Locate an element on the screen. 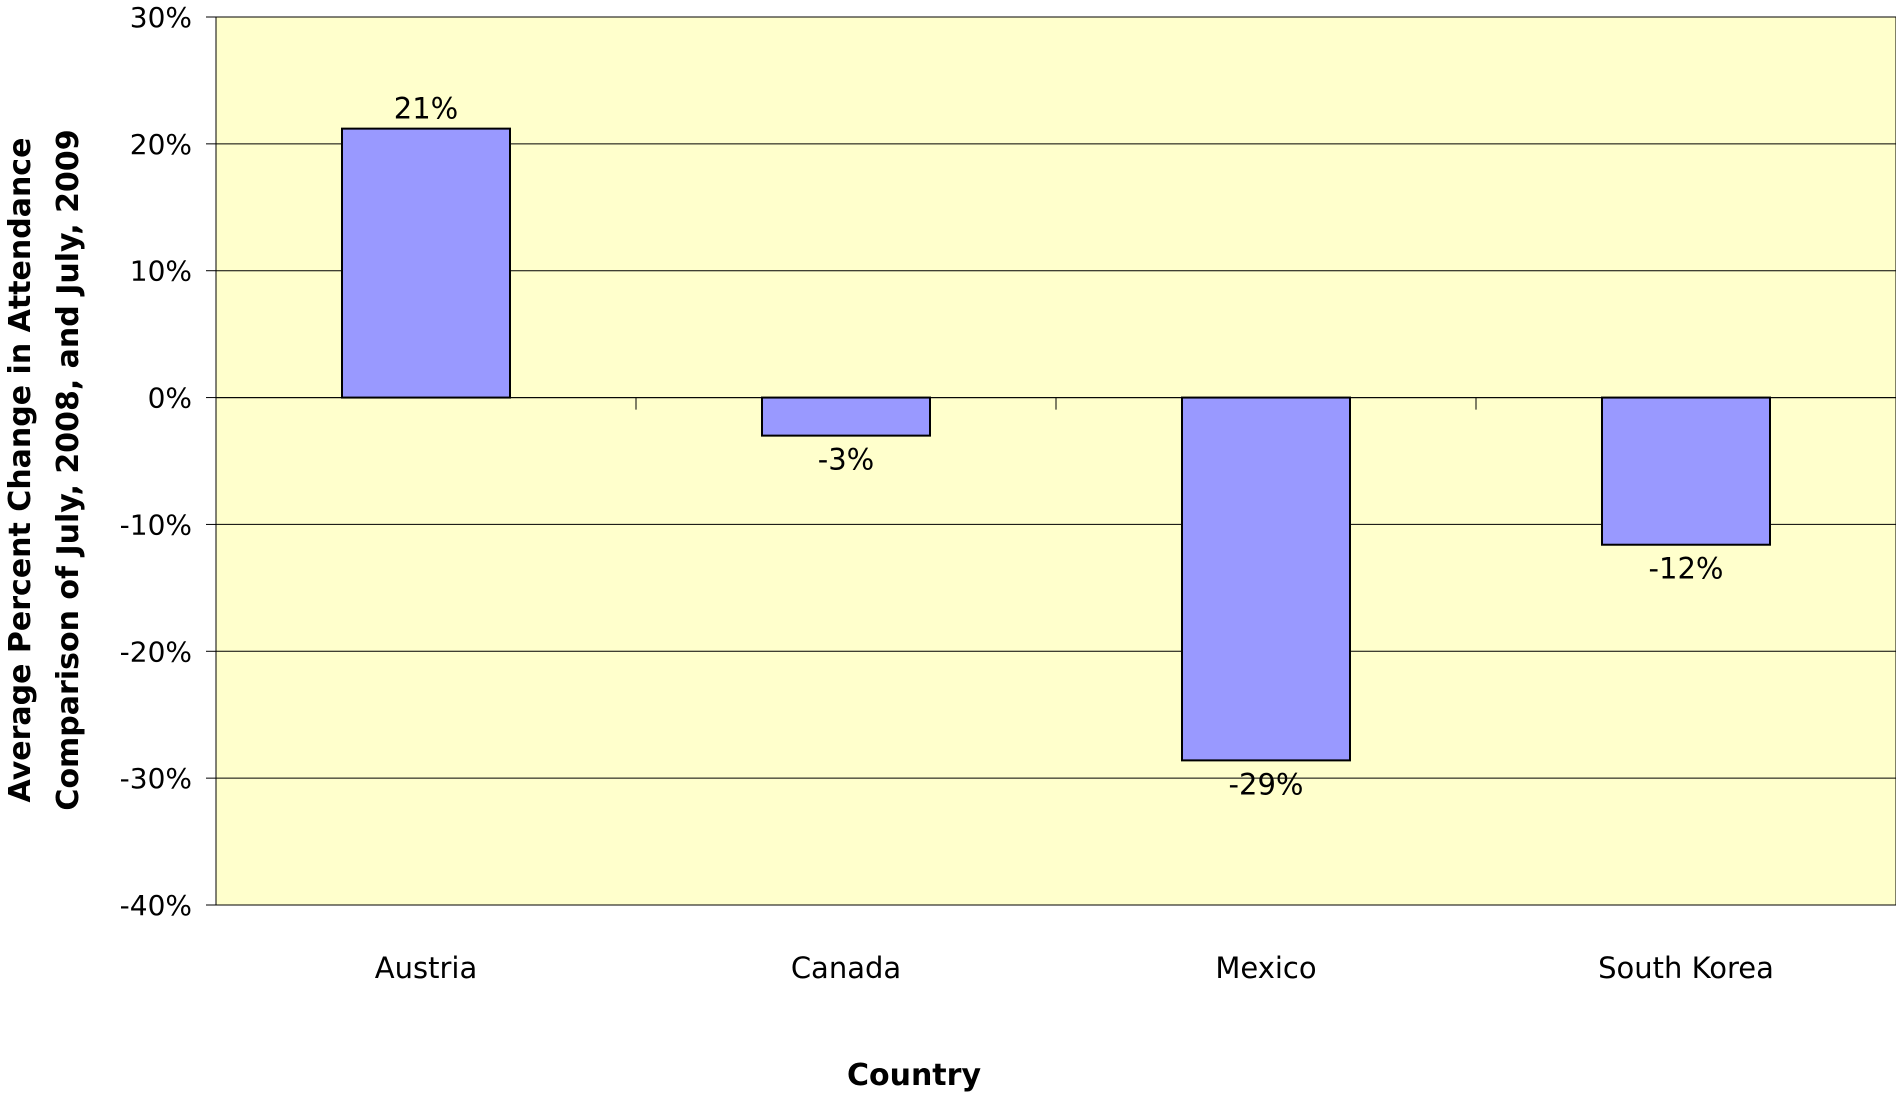  category-labels: Austria Canada Mexico South Korea is located at coordinates (1074, 968).